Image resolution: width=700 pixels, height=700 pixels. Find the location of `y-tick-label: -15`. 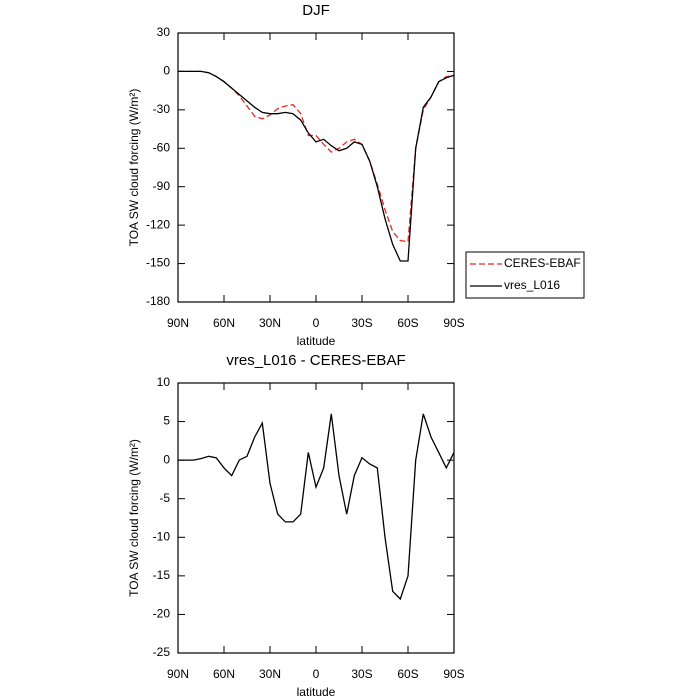

y-tick-label: -15 is located at coordinates (162, 575).